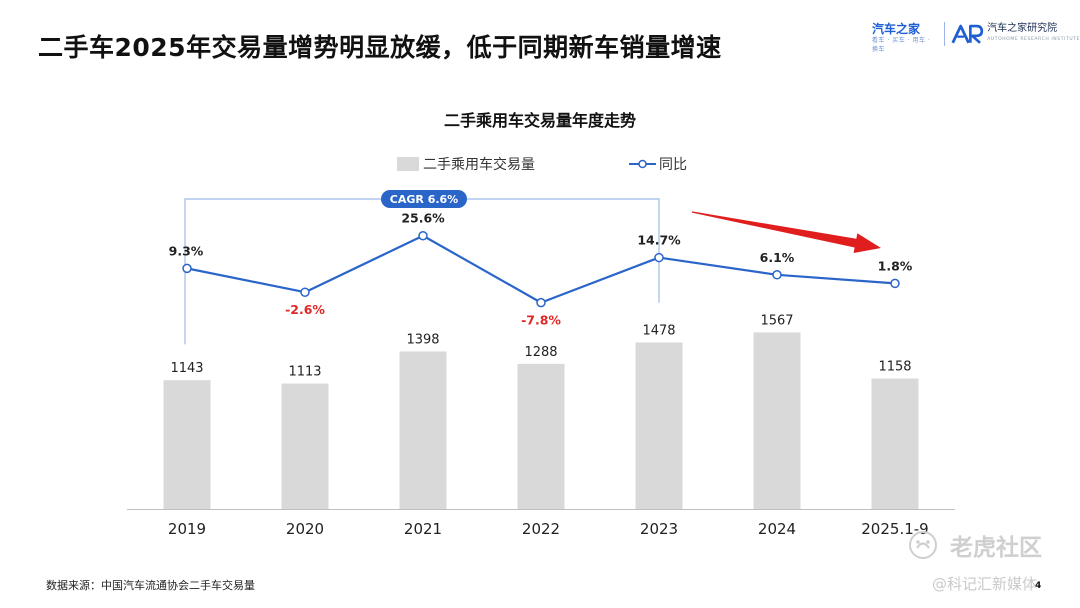  I want to click on yoy-line, so click(541, 269).